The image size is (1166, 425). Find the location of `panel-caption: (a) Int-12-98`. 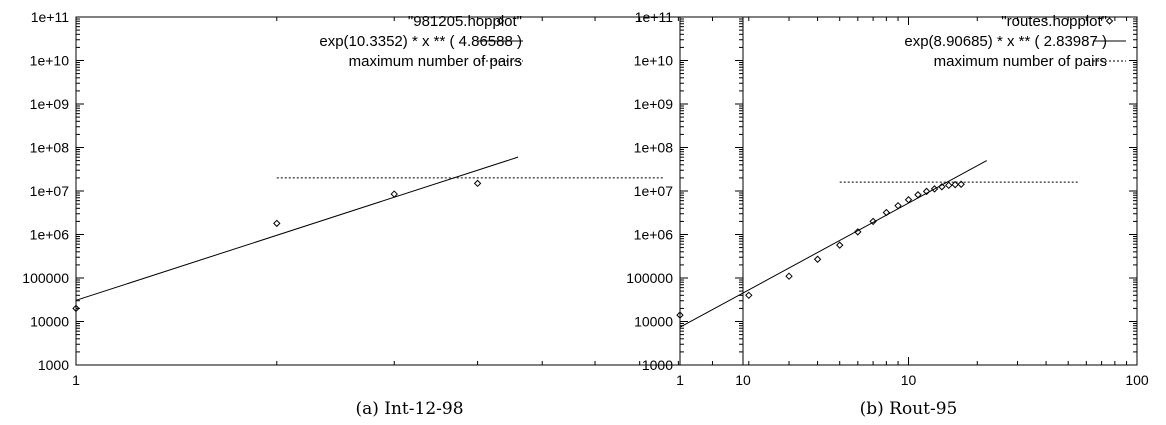

panel-caption: (a) Int-12-98 is located at coordinates (409, 409).